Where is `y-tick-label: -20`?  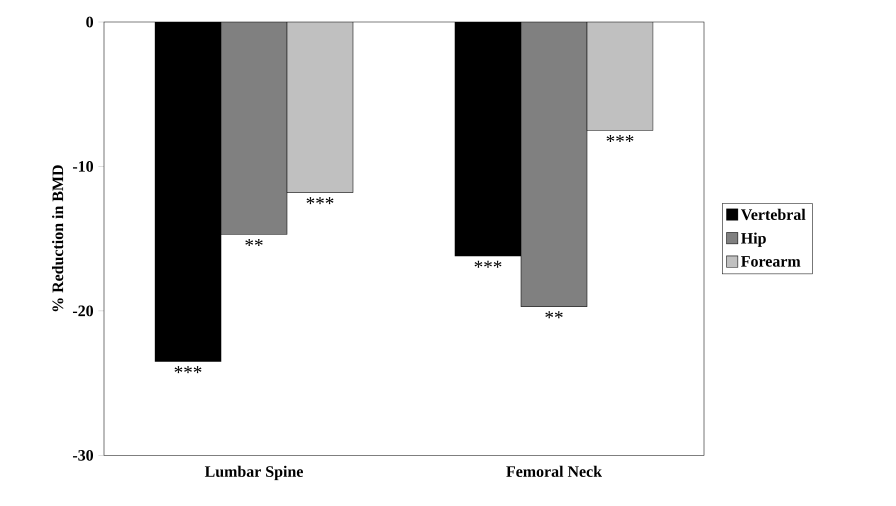
y-tick-label: -20 is located at coordinates (83, 311).